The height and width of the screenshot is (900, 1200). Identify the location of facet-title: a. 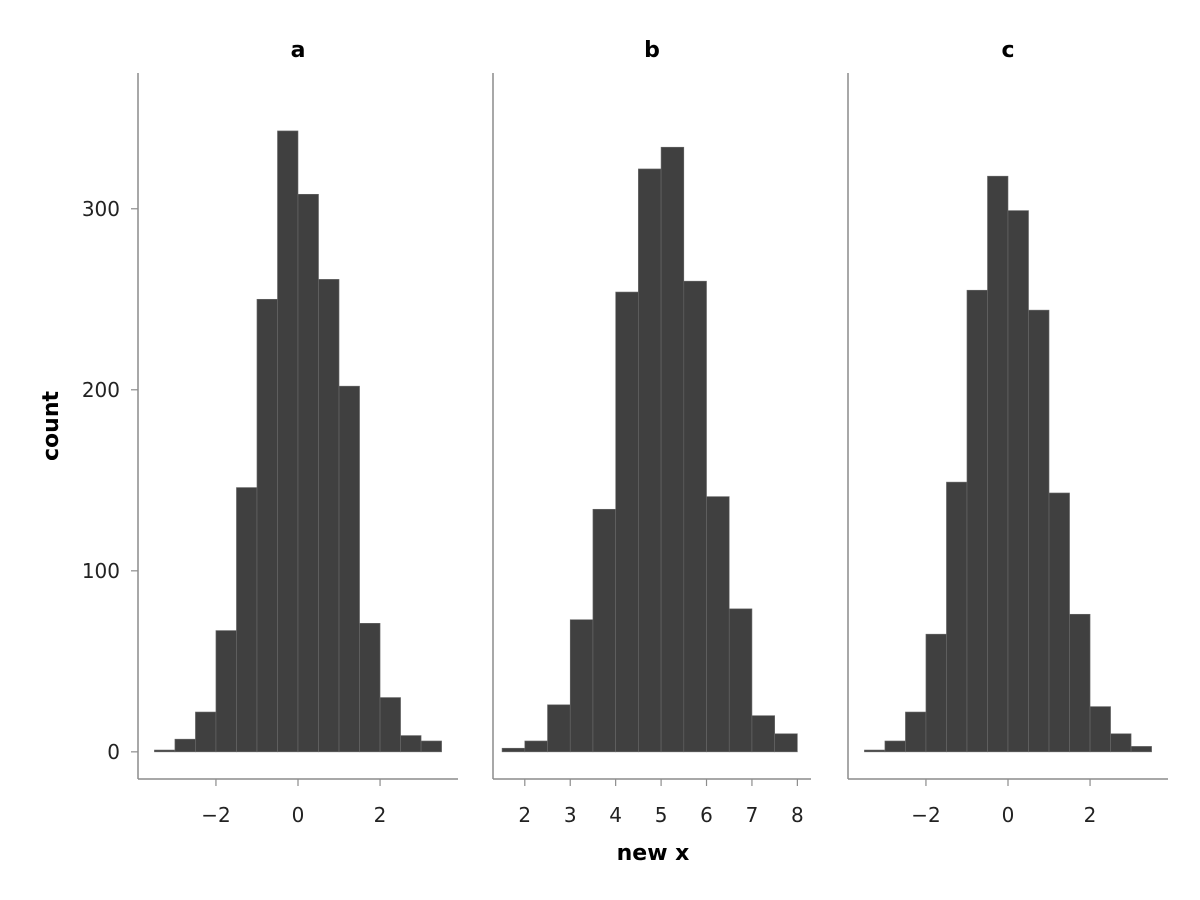
(298, 50).